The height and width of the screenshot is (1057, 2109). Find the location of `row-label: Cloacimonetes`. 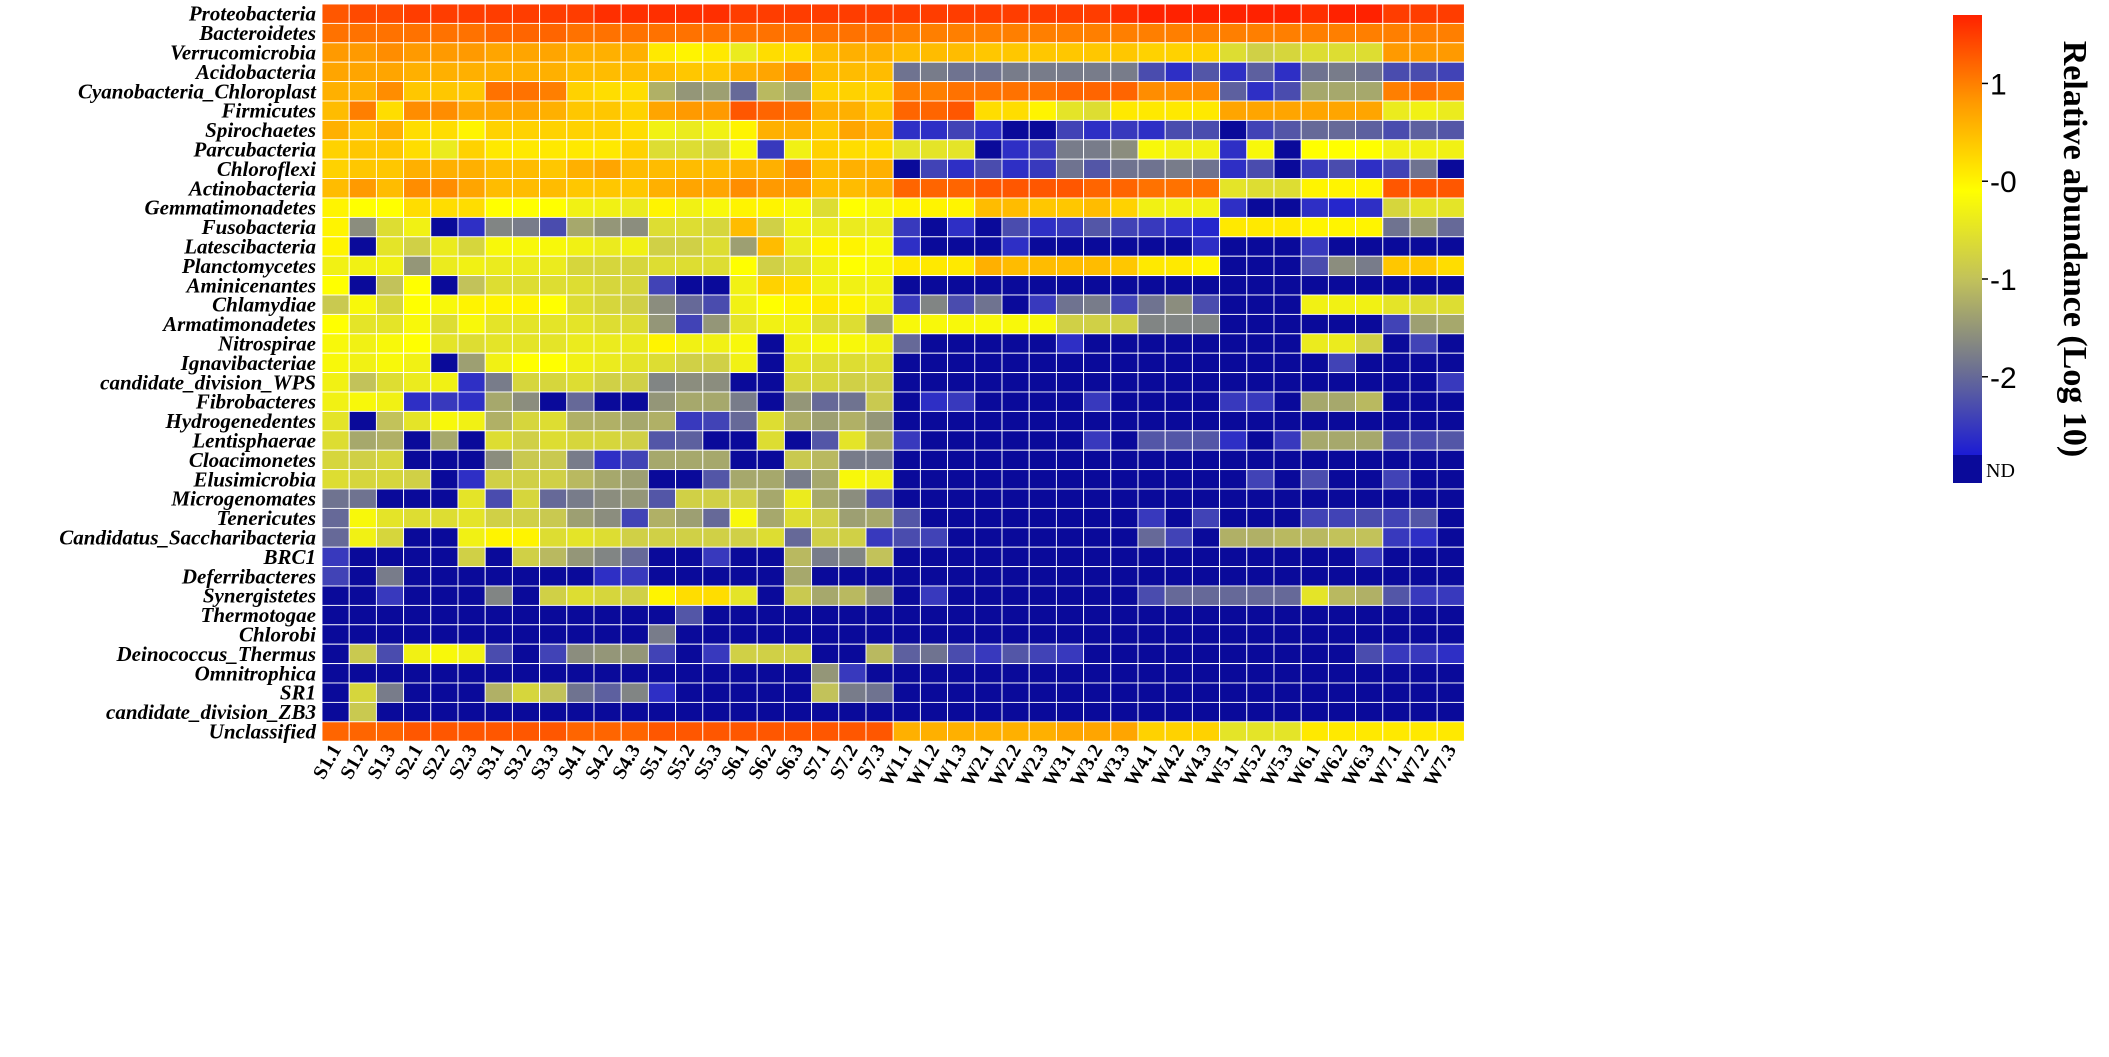

row-label: Cloacimonetes is located at coordinates (252, 460).